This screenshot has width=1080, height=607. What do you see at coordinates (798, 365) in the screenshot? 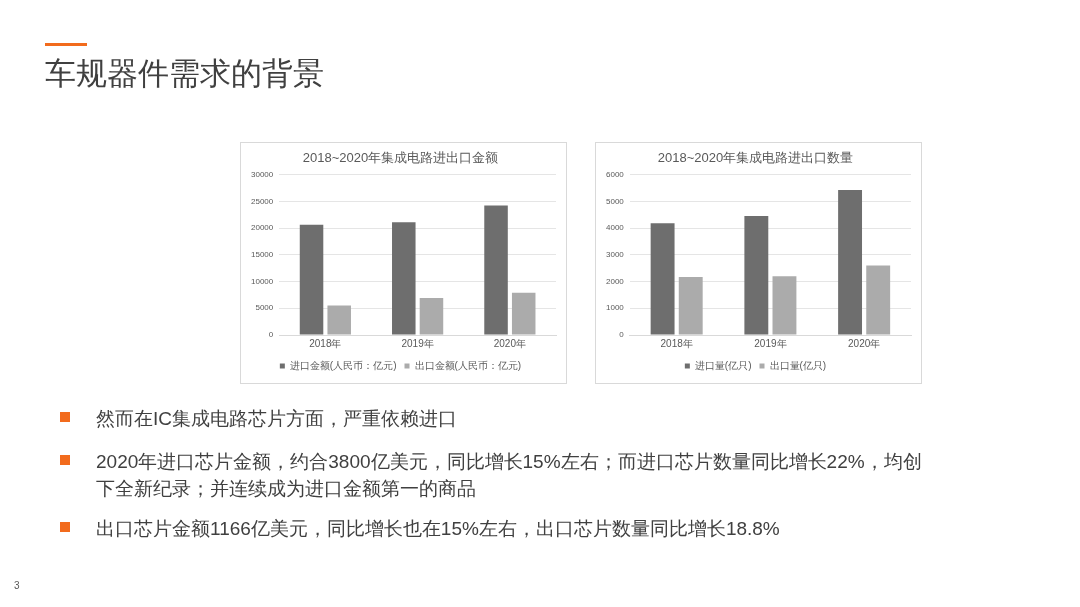
I see `legend-label: 出口量(亿只)` at bounding box center [798, 365].